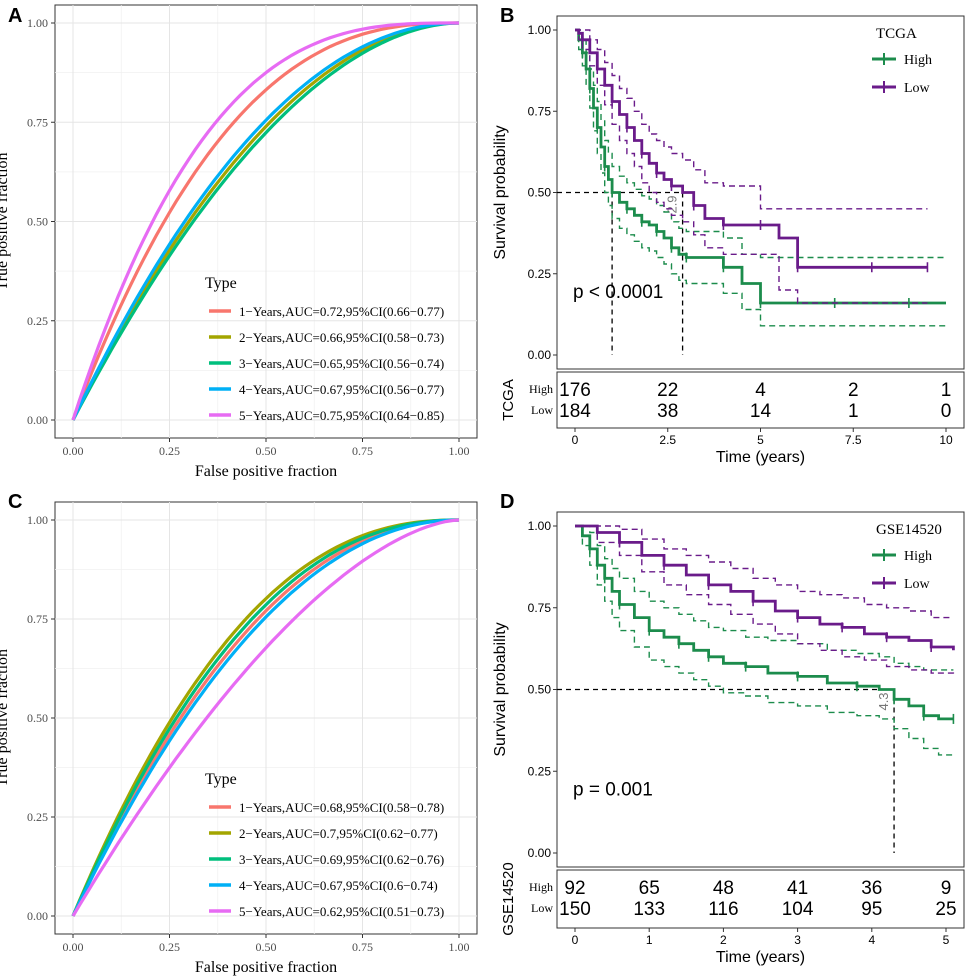 The width and height of the screenshot is (969, 978). What do you see at coordinates (797, 888) in the screenshot?
I see `risk-count: 41` at bounding box center [797, 888].